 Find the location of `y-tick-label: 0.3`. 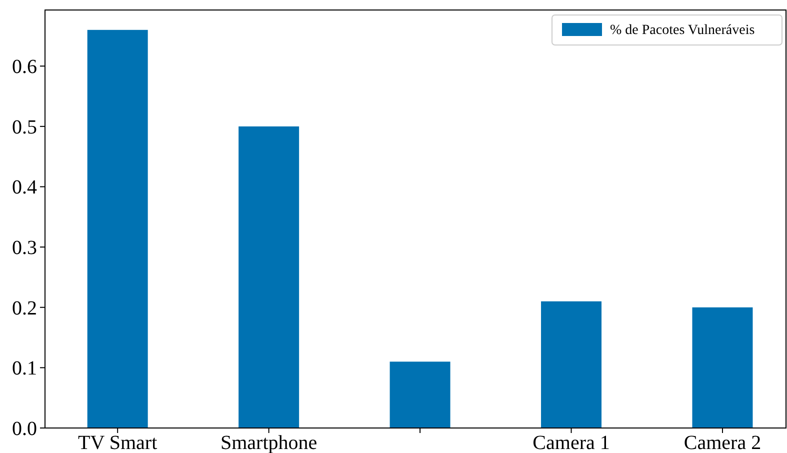

y-tick-label: 0.3 is located at coordinates (24, 248).